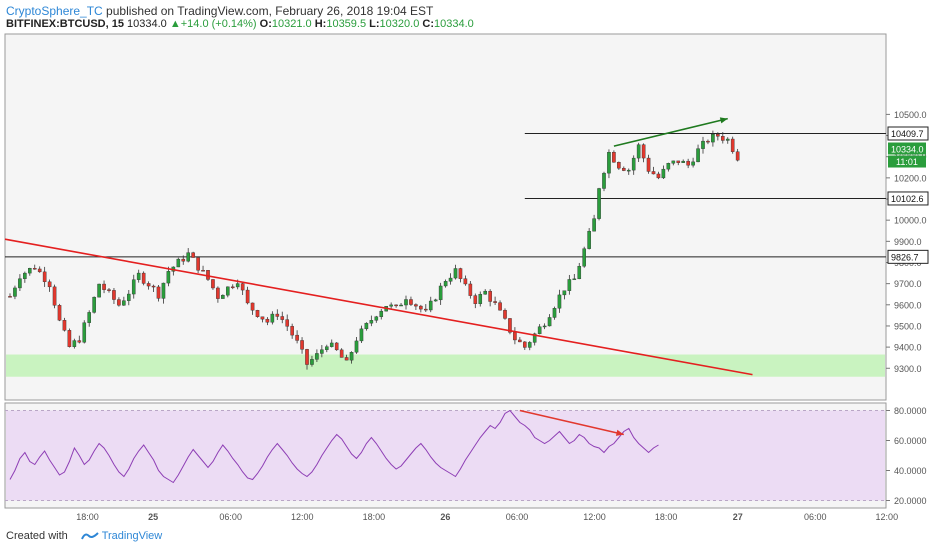 This screenshot has width=932, height=550. Describe the element at coordinates (87, 517) in the screenshot. I see `time-tick-label-0: 18:00` at that location.